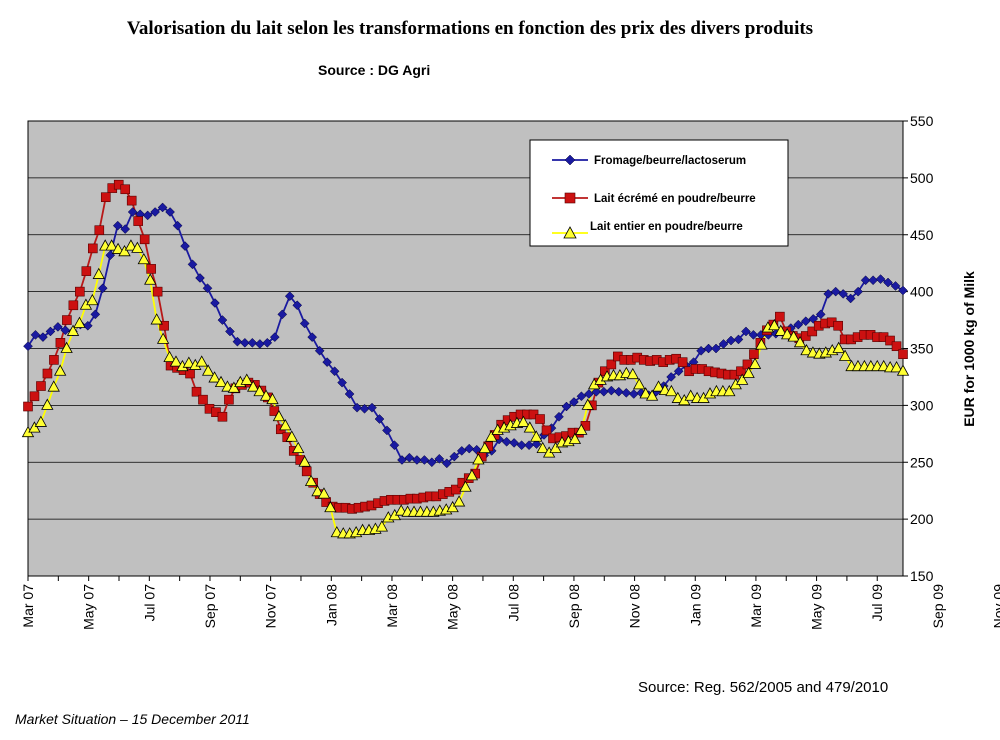  What do you see at coordinates (635, 606) in the screenshot?
I see `x-tick-label: Nov 08` at bounding box center [635, 606].